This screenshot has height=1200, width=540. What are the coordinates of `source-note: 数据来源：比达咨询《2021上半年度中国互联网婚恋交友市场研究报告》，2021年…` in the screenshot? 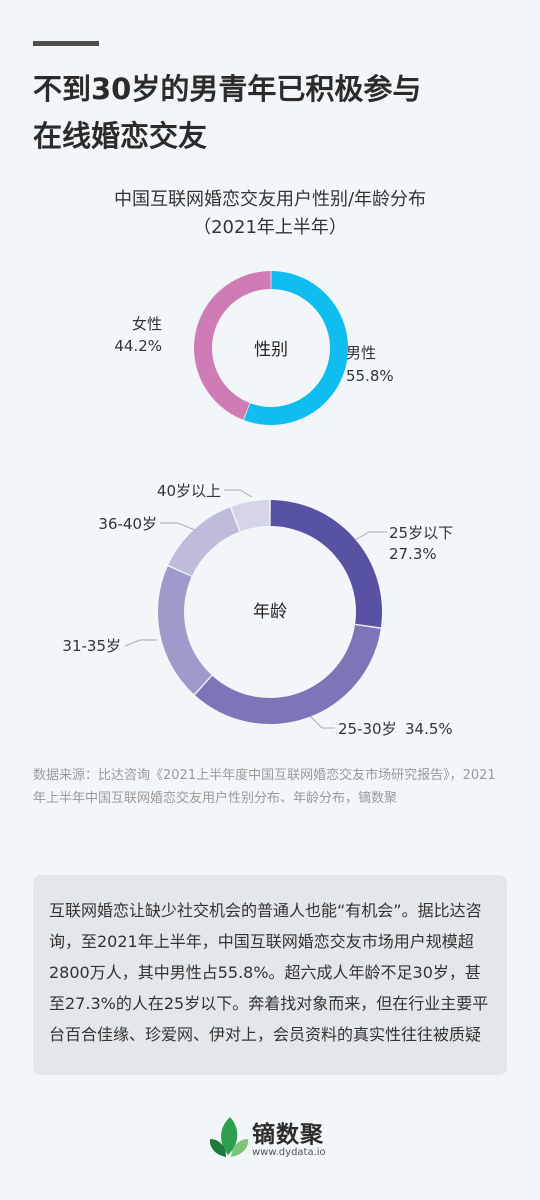 It's located at (264, 787).